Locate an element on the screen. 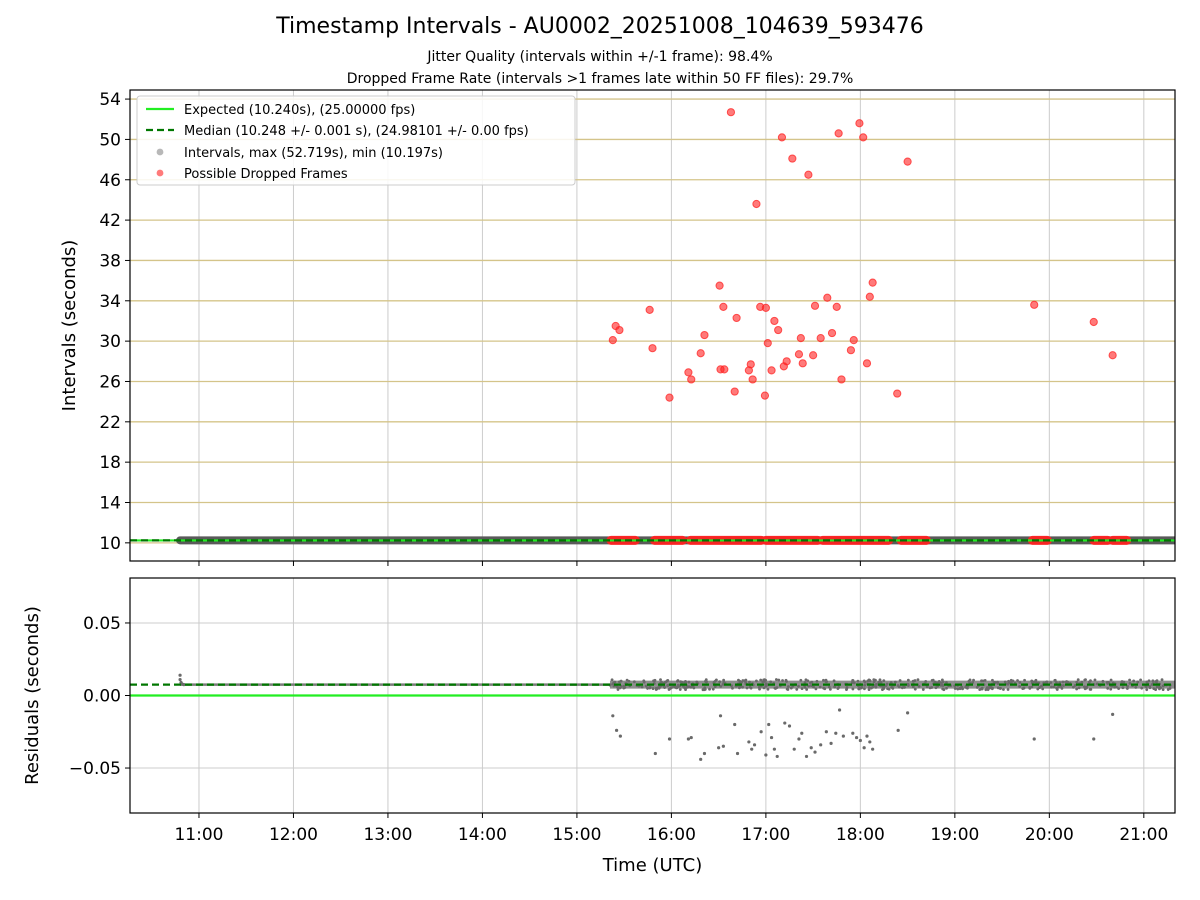 Image resolution: width=1200 pixels, height=900 pixels. y-tick-label: 22 is located at coordinates (110, 423).